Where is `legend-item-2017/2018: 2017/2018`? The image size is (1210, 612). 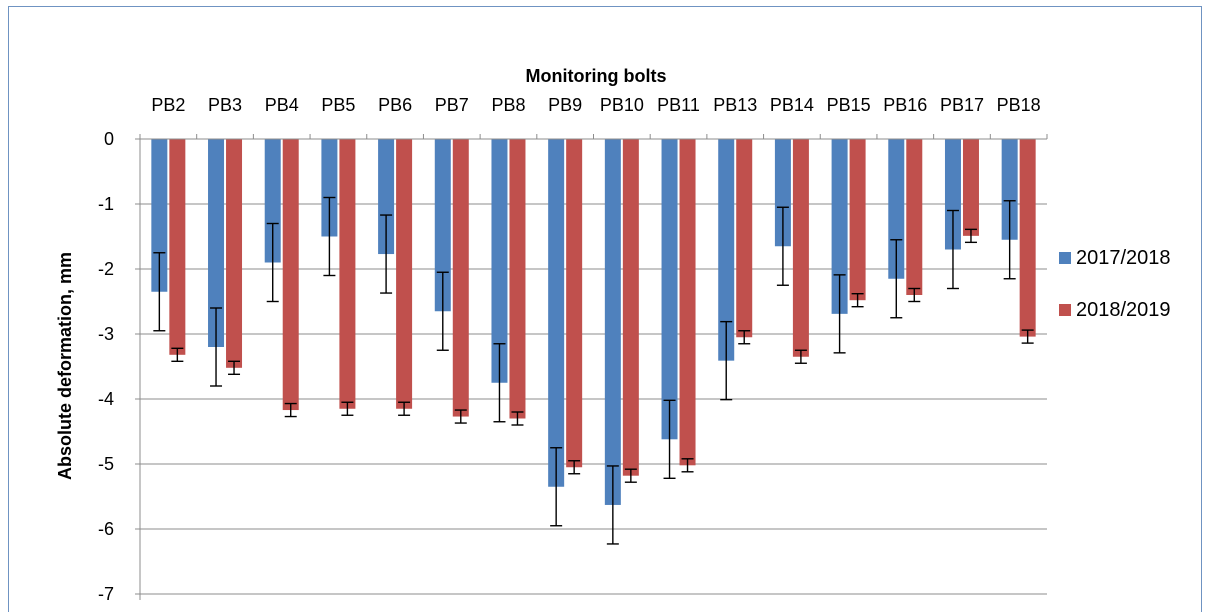
legend-item-2017/2018: 2017/2018 is located at coordinates (1115, 258).